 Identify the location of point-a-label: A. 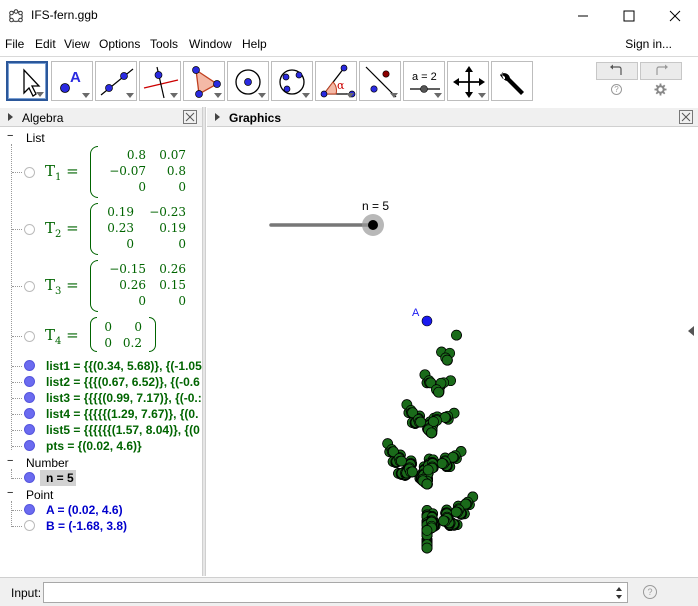
(416, 313).